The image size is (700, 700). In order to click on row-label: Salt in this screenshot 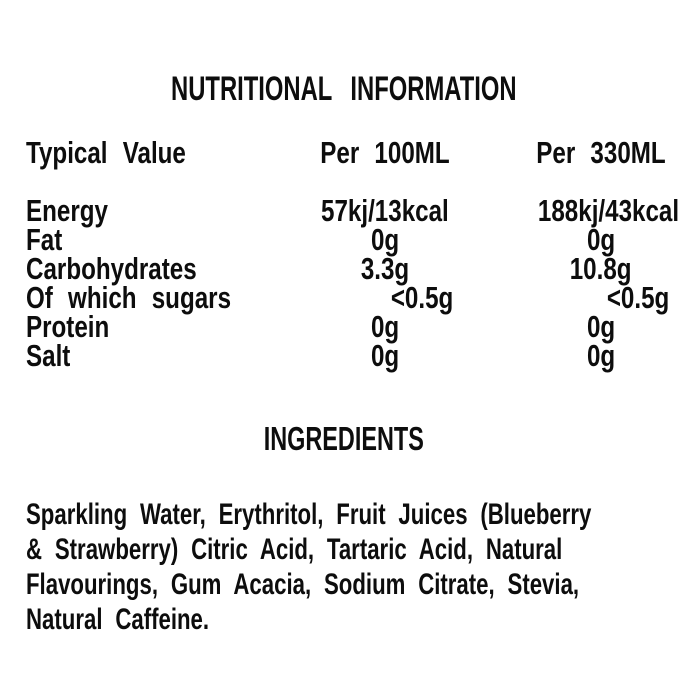, I will do `click(48, 355)`.